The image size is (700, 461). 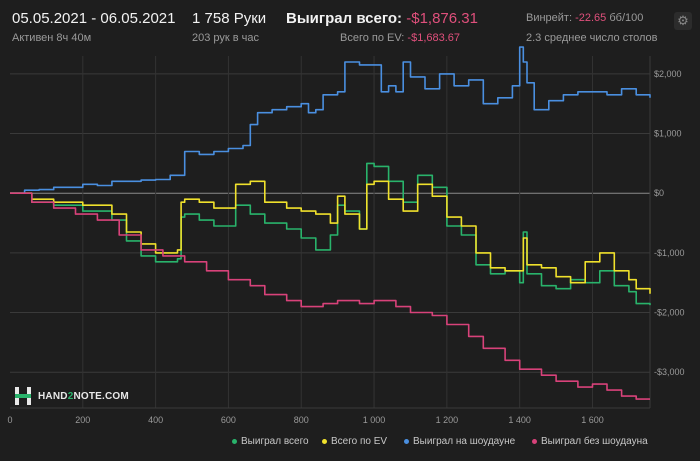 I want to click on legend-label: Выиграл всего, so click(x=275, y=441).